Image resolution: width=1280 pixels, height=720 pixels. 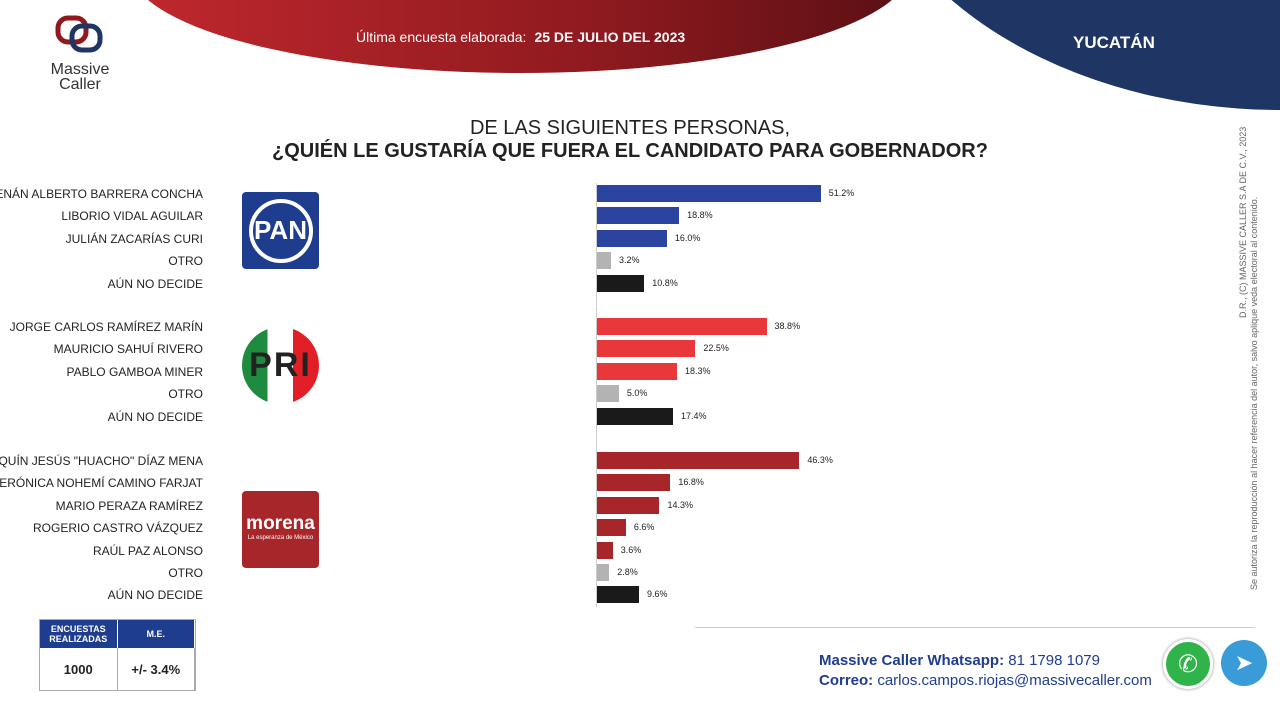 I want to click on pri-logo: PRI, so click(x=280, y=365).